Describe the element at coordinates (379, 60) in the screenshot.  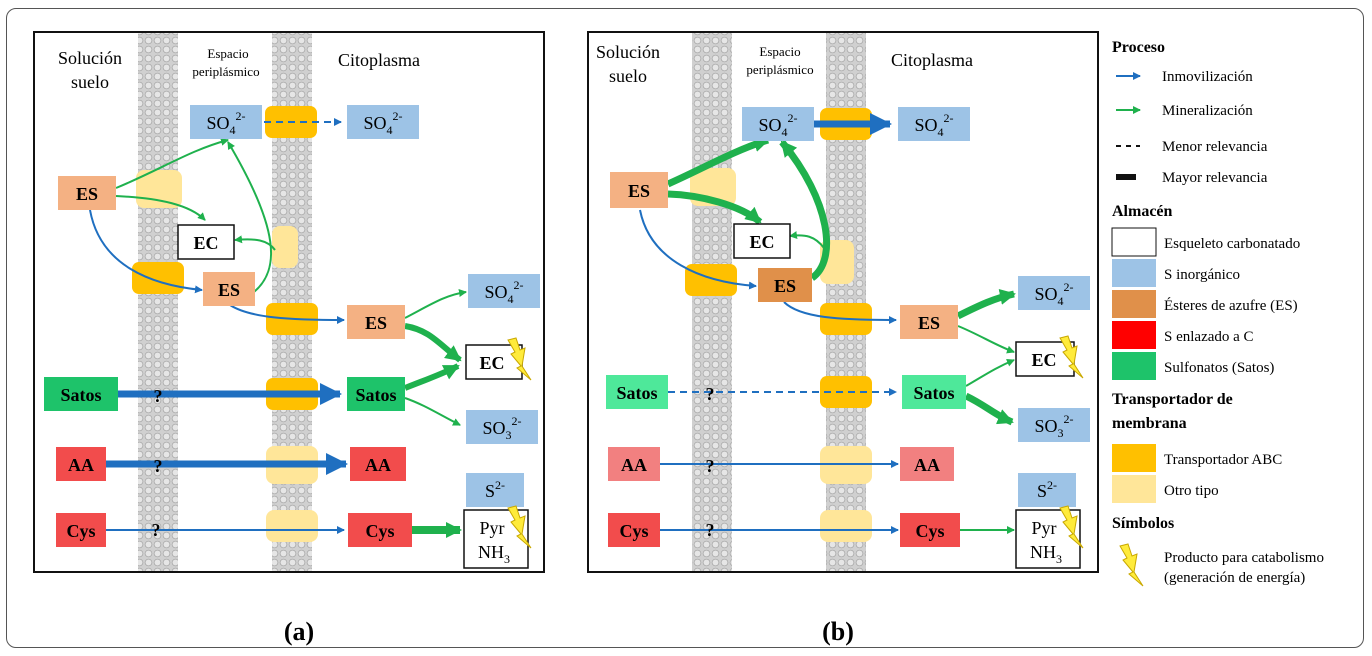
I see `cytoplasm-label-a: Citoplasma` at that location.